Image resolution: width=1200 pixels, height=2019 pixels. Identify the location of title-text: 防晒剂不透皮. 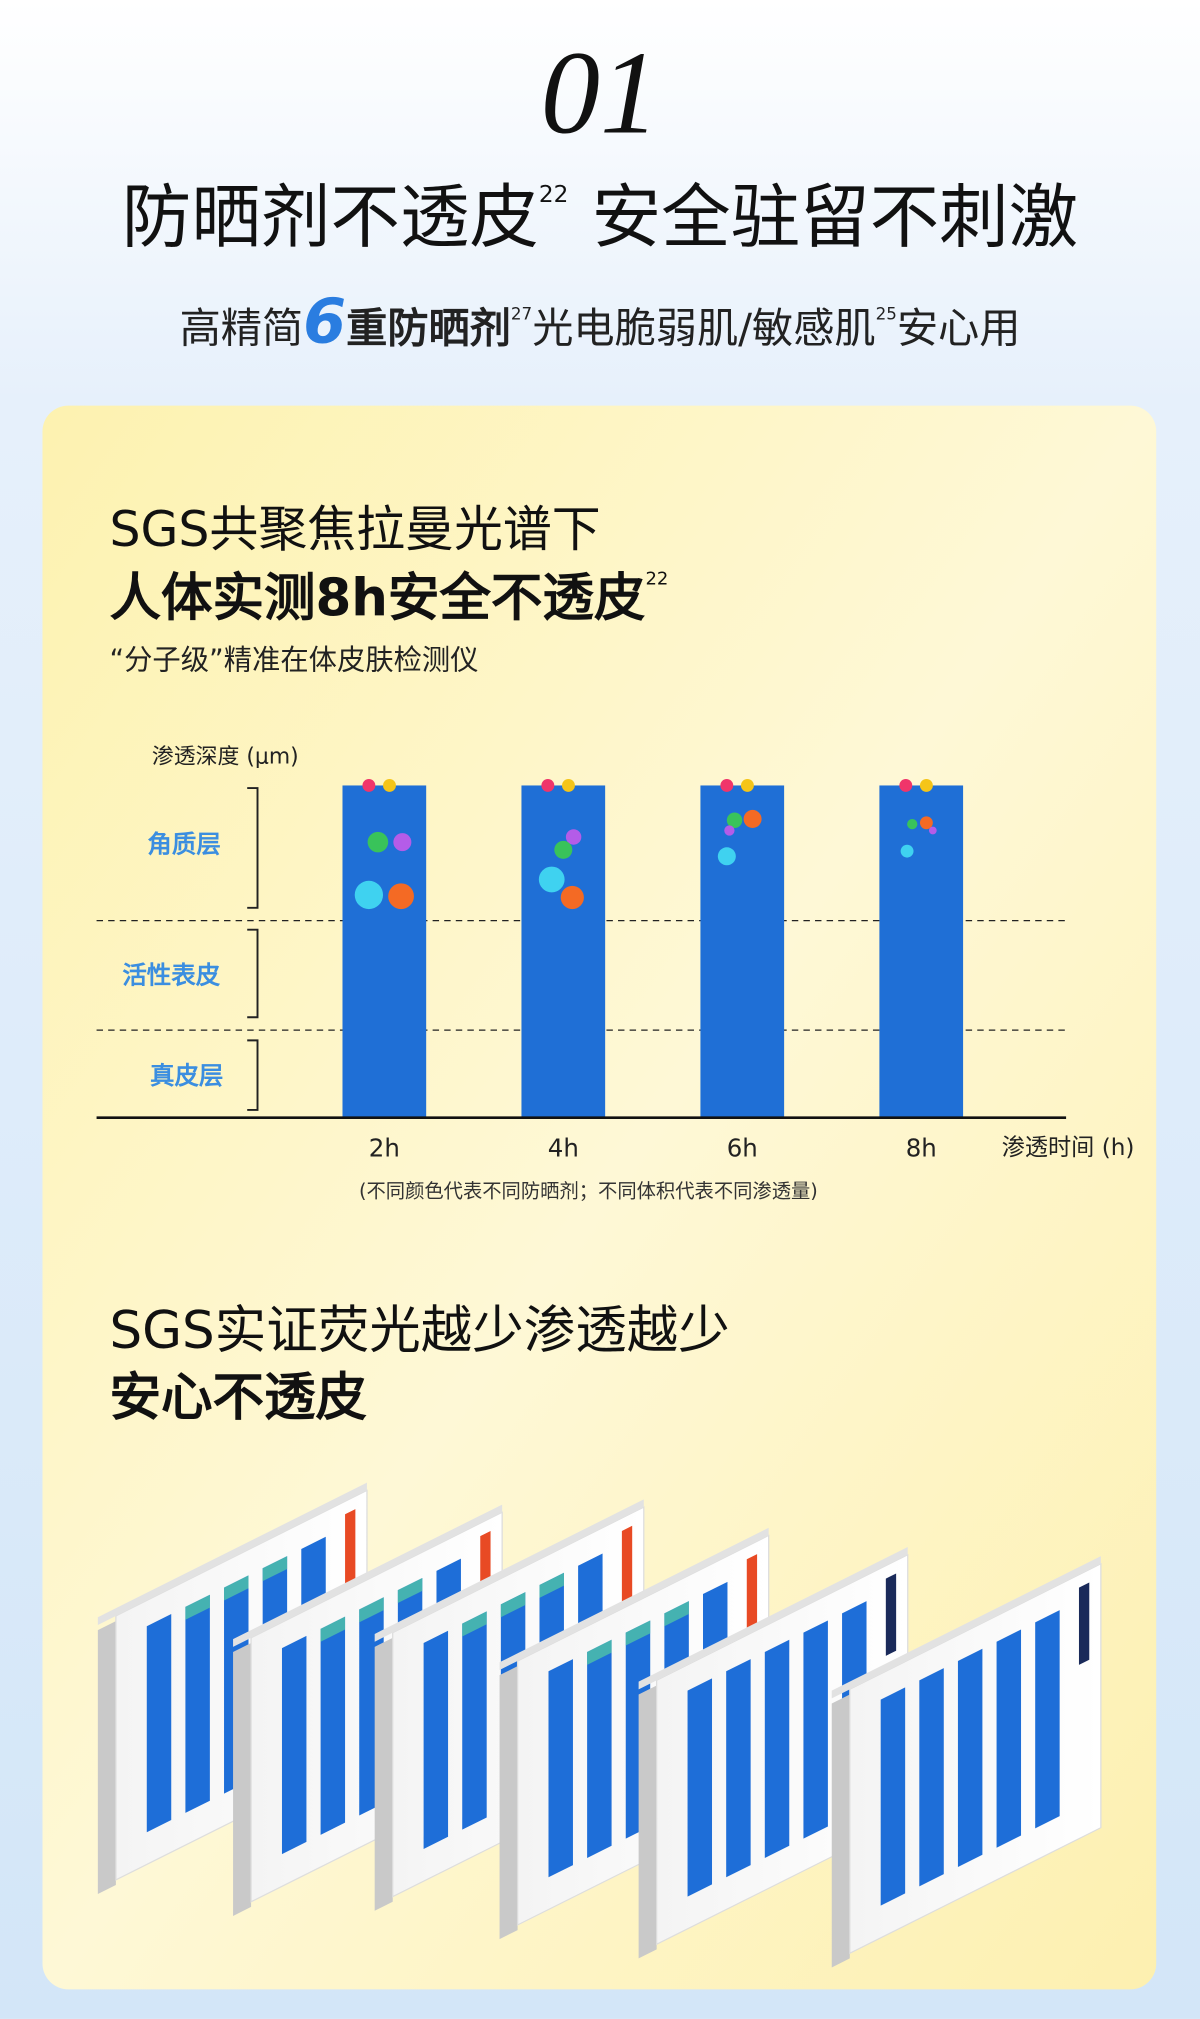
(330, 217).